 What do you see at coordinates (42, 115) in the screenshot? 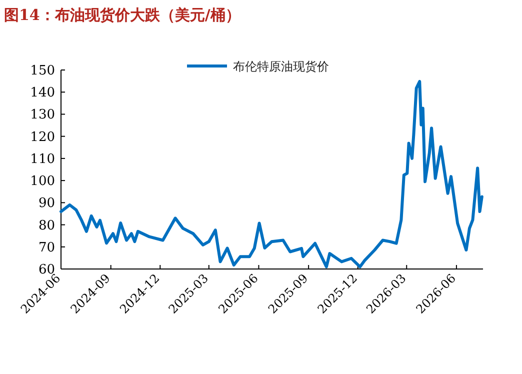
I see `y-tick-label: 130` at bounding box center [42, 115].